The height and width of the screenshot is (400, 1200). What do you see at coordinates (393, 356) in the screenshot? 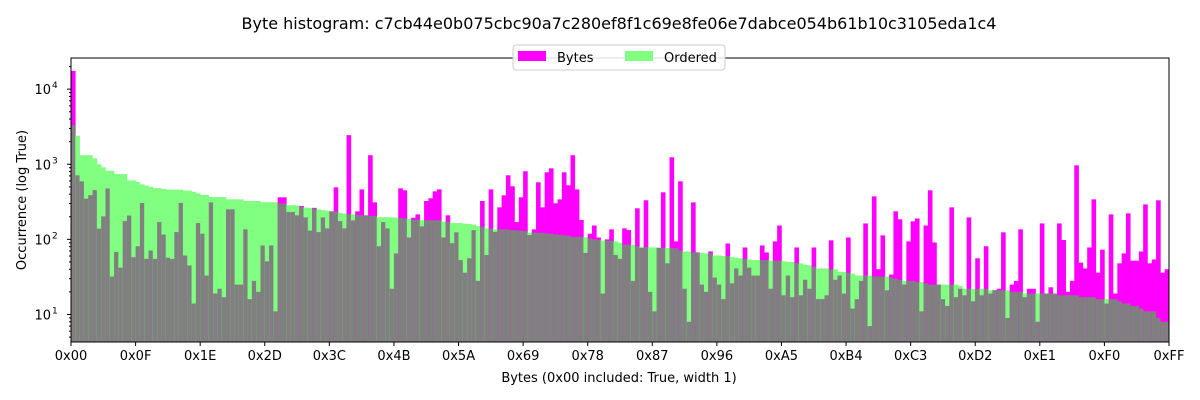
I see `x-tick-label: 0x4B` at bounding box center [393, 356].